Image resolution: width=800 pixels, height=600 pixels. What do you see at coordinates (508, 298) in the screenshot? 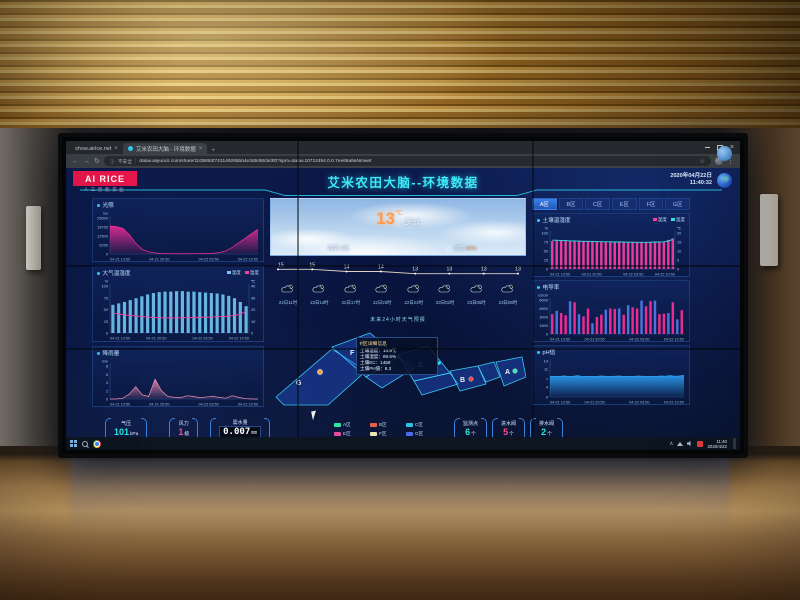
I see `forecast-item: 23日08时` at bounding box center [508, 298].